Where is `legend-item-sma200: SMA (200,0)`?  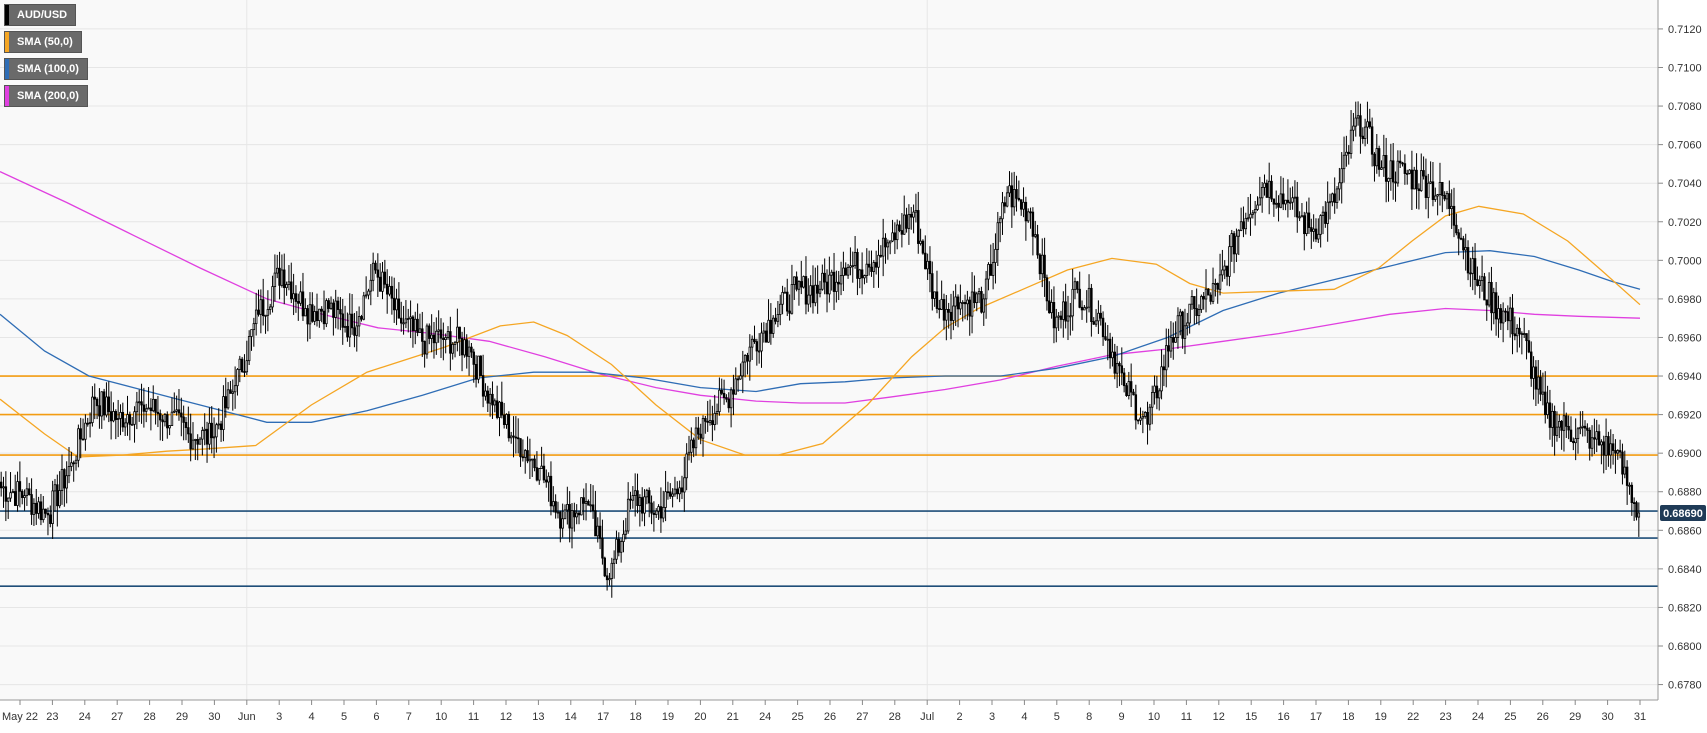 legend-item-sma200: SMA (200,0) is located at coordinates (46, 96).